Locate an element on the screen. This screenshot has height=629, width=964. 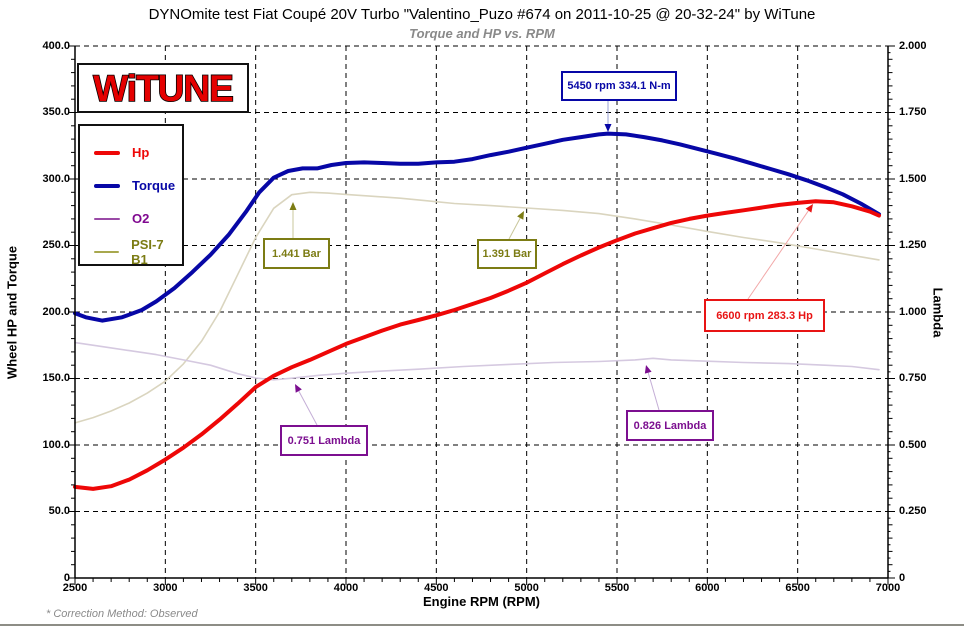
y-left-tick-label: 0 is located at coordinates (66, 577).